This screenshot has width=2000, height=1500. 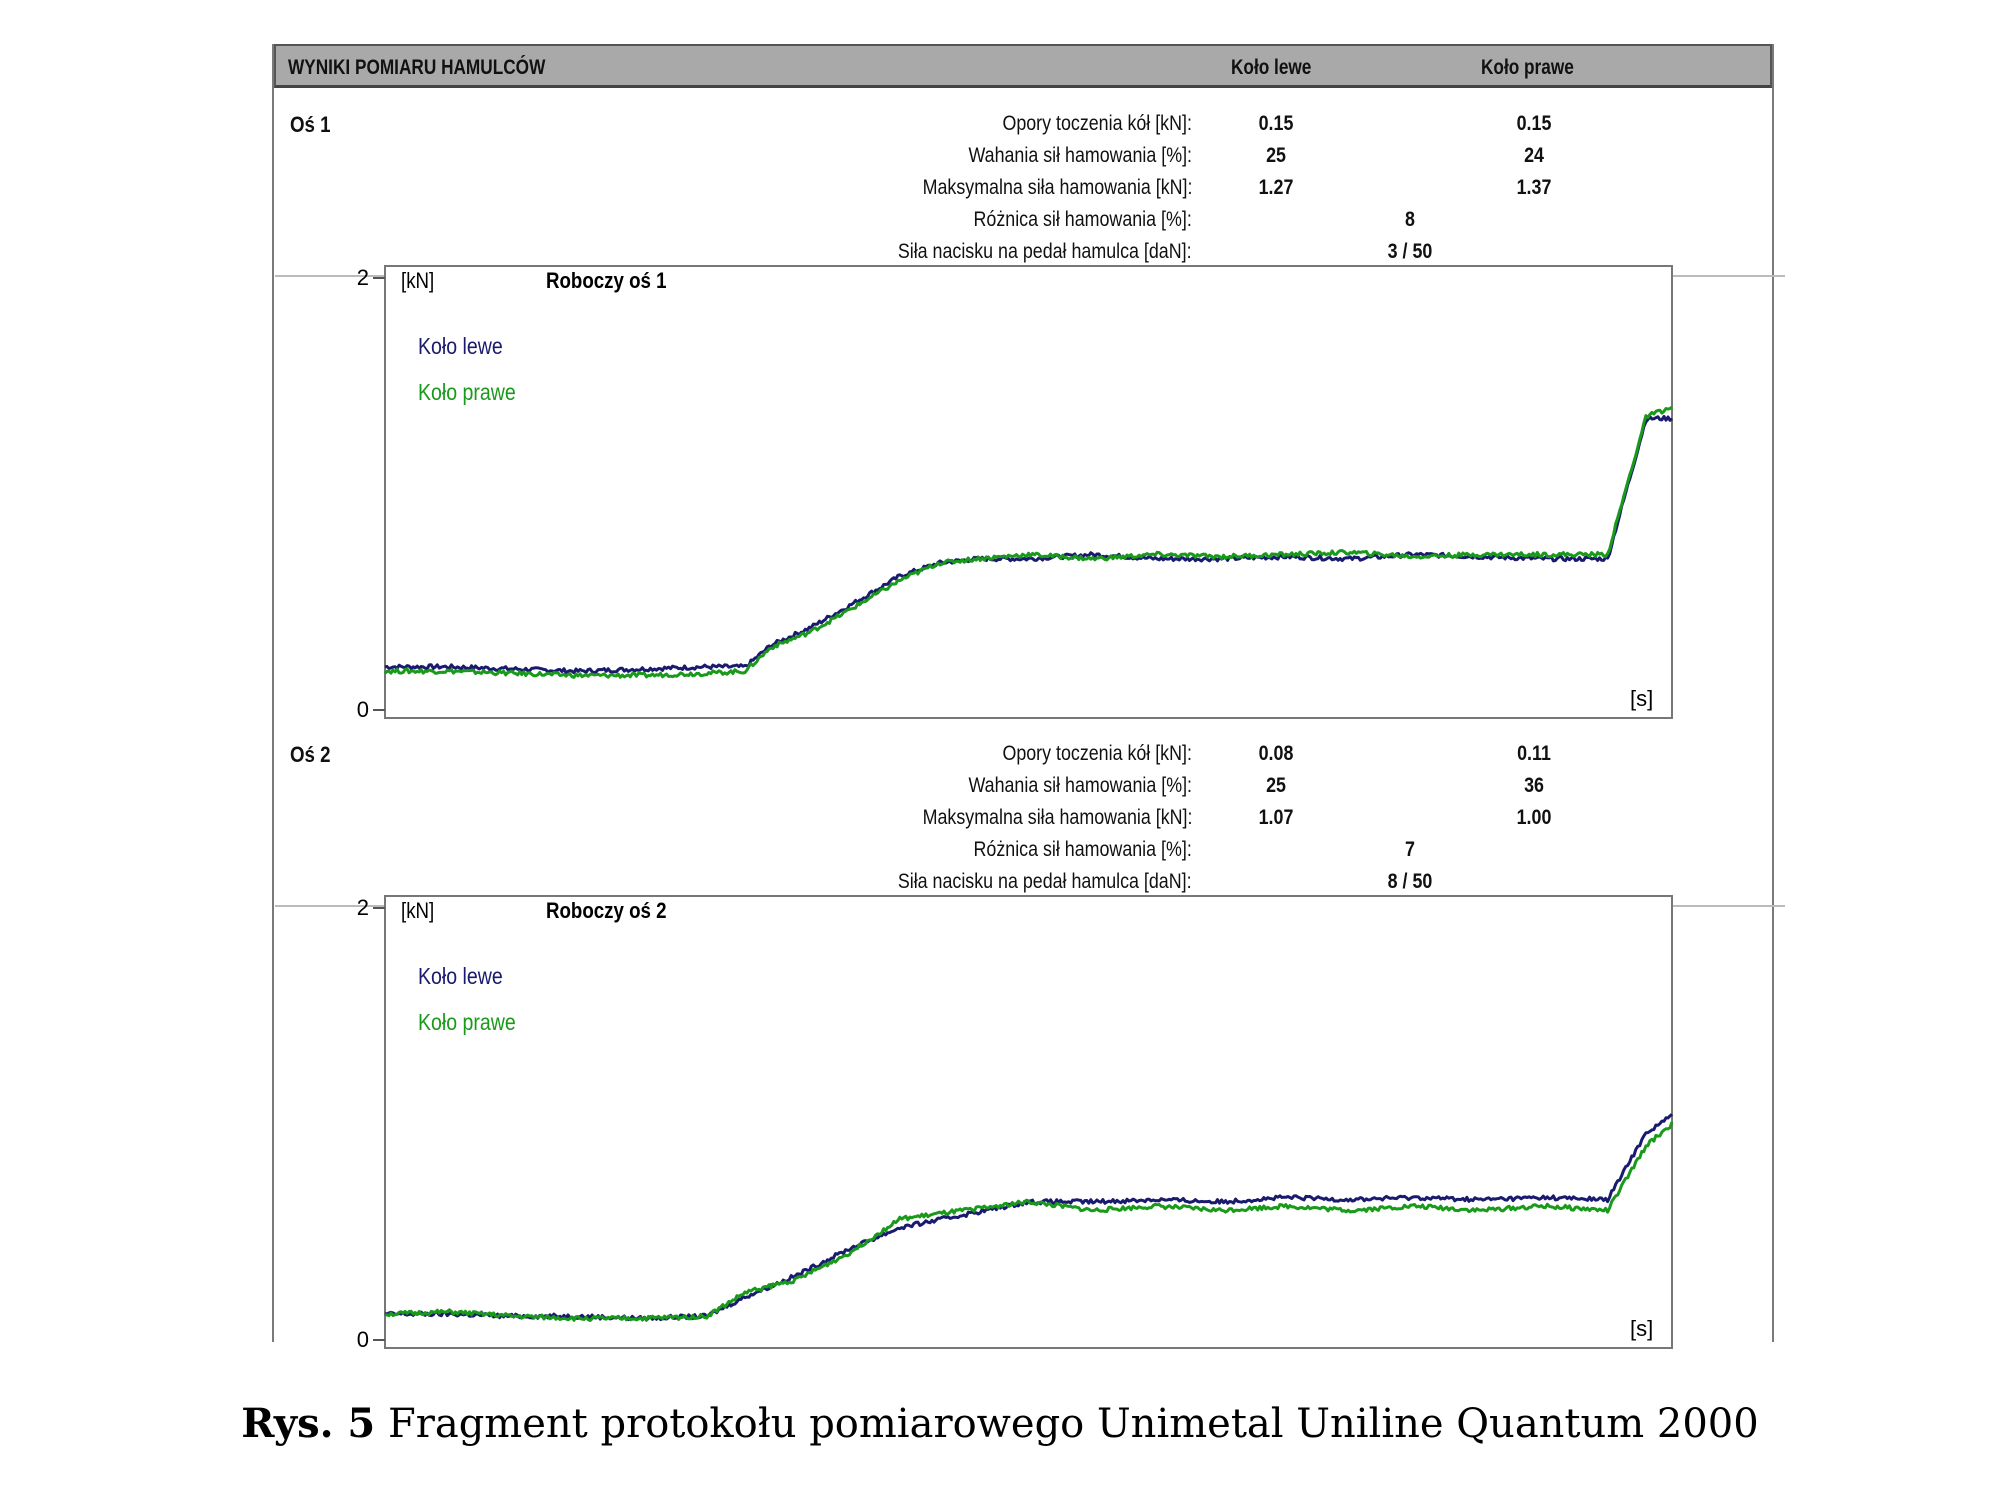 What do you see at coordinates (1534, 753) in the screenshot?
I see `measurement-value-right: 0.11` at bounding box center [1534, 753].